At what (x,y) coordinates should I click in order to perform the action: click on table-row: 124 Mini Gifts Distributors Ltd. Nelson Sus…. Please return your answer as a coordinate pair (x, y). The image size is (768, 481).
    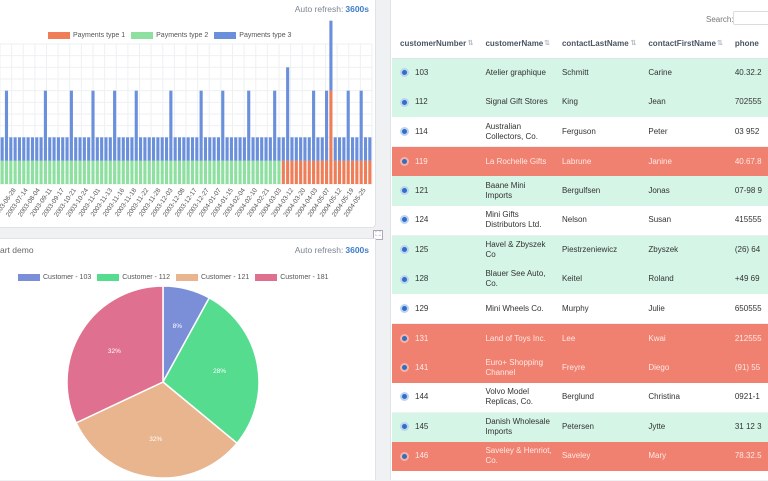
    Looking at the image, I should click on (580, 220).